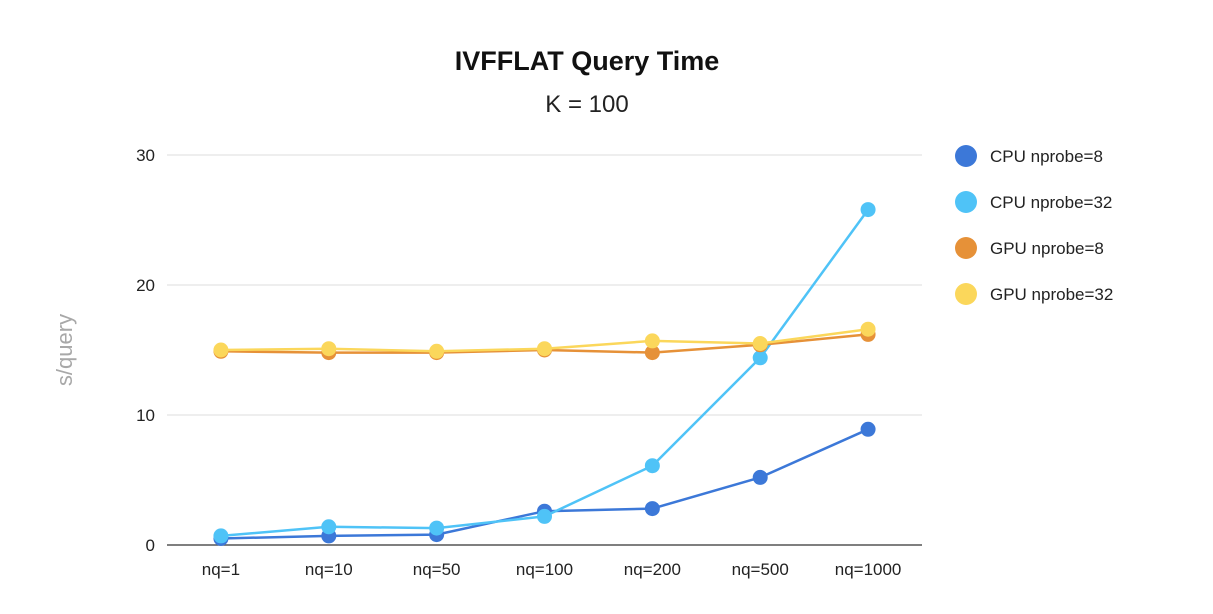 Image resolution: width=1213 pixels, height=614 pixels. I want to click on x-tick-label: nq=1000, so click(868, 569).